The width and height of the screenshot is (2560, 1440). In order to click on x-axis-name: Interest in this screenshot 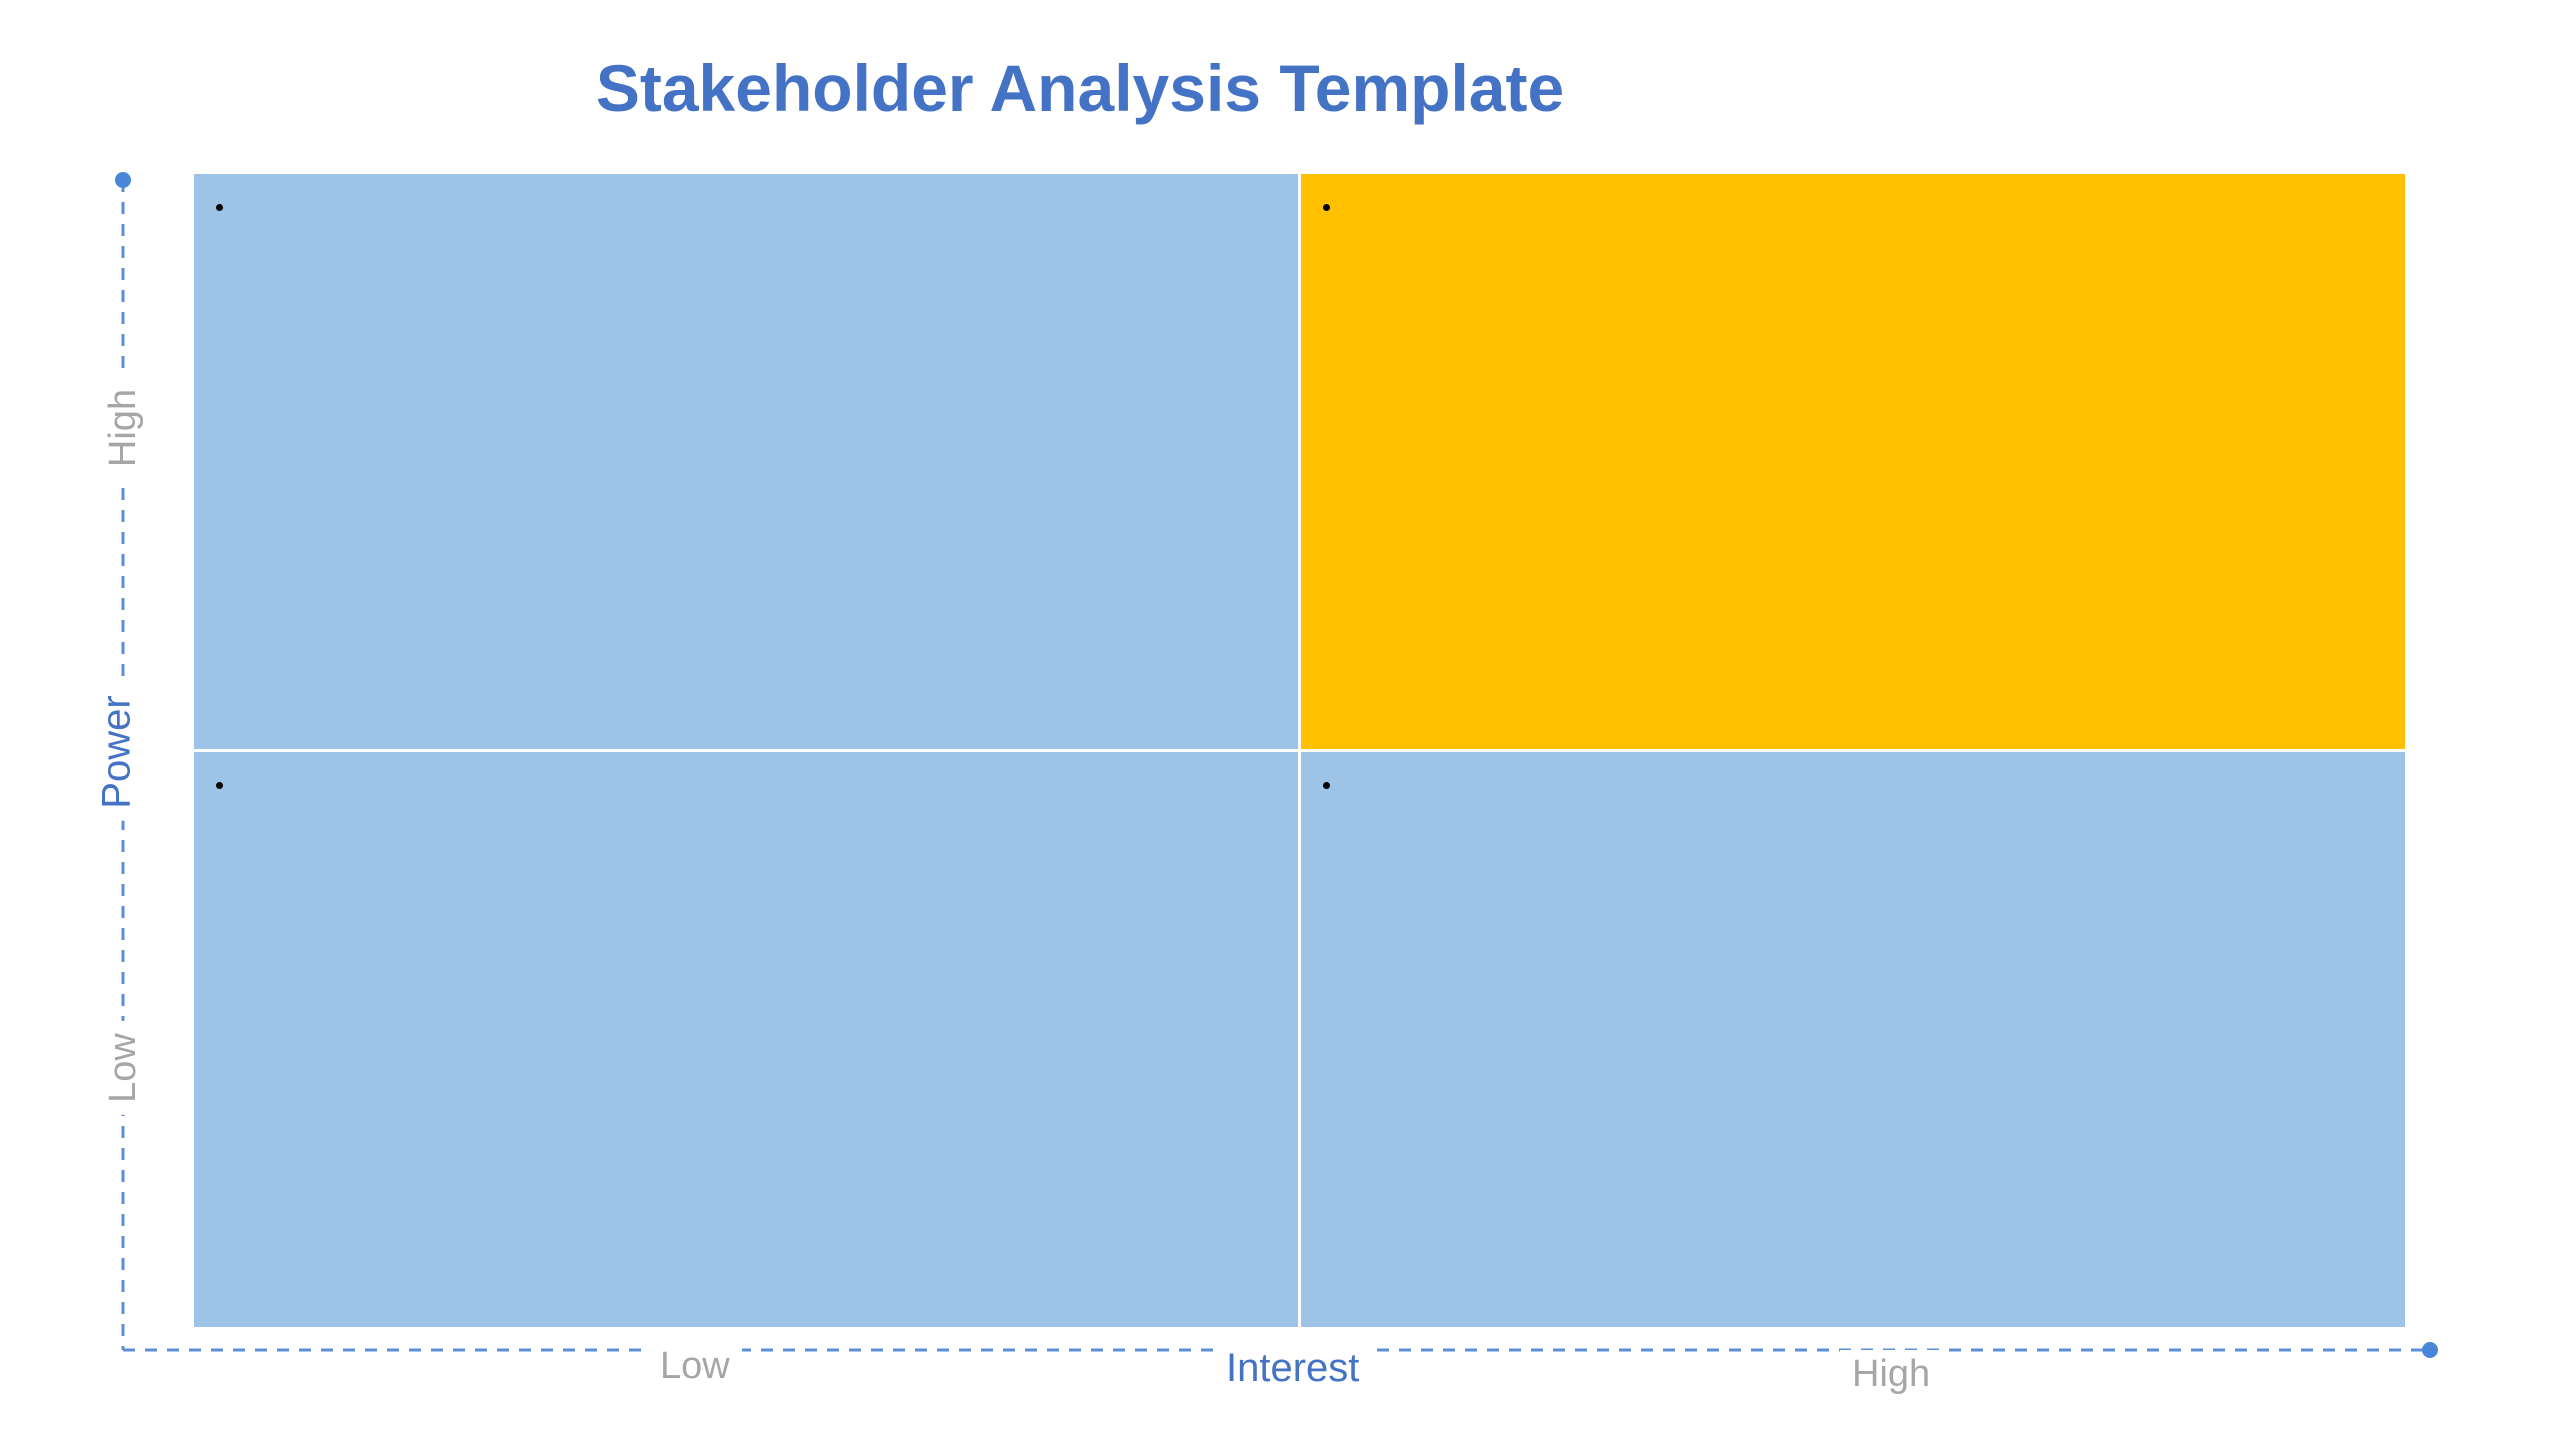, I will do `click(1293, 1368)`.